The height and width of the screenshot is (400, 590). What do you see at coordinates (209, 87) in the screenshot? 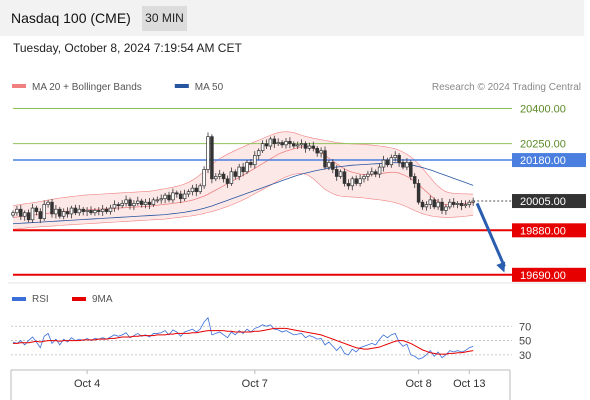
I see `legend-label: MA 50` at bounding box center [209, 87].